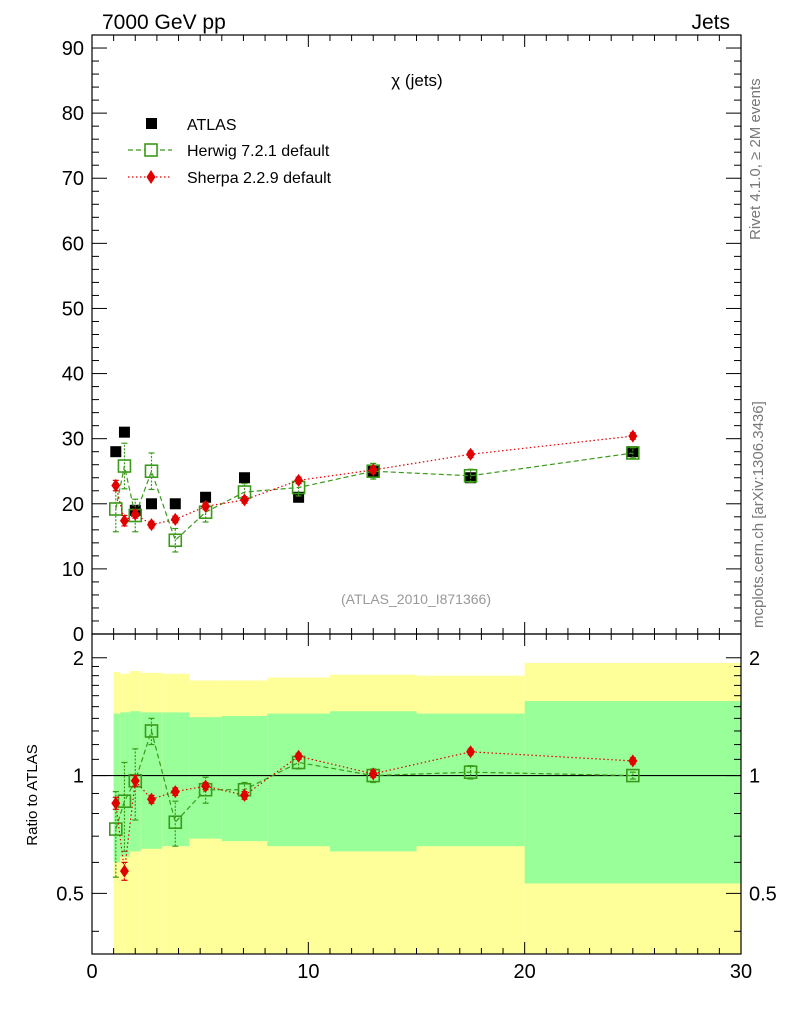  I want to click on legend-herwig-marker, so click(151, 150).